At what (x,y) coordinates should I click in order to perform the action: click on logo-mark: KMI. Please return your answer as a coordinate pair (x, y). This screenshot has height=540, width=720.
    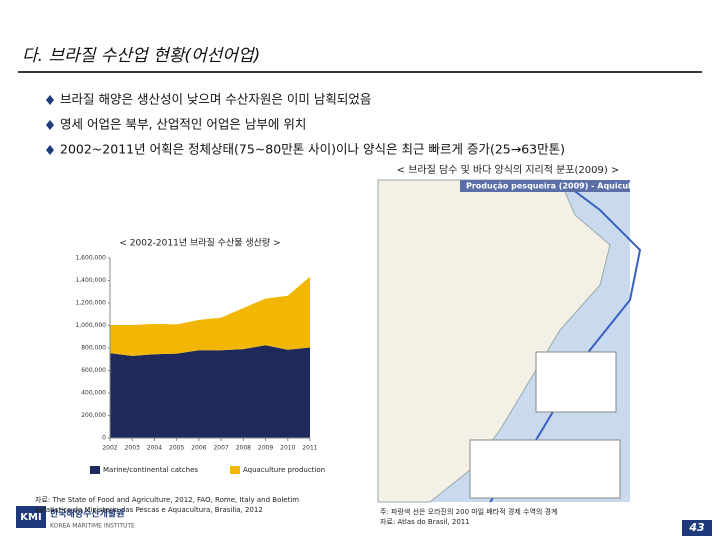
    Looking at the image, I should click on (30, 517).